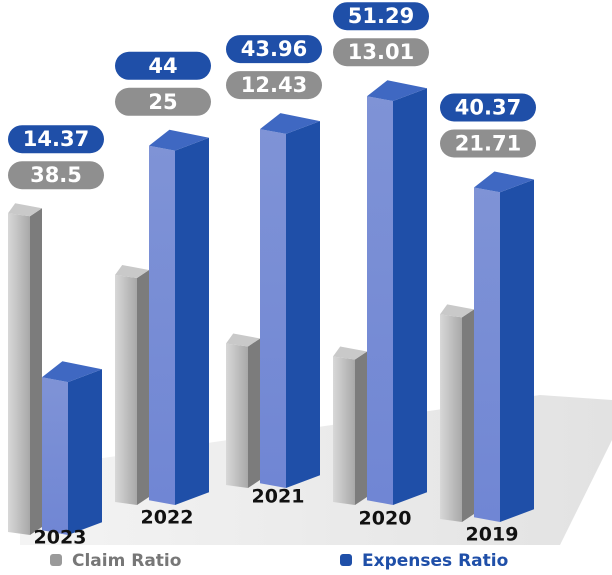 The image size is (612, 575). I want to click on value-label: 51.29, so click(381, 16).